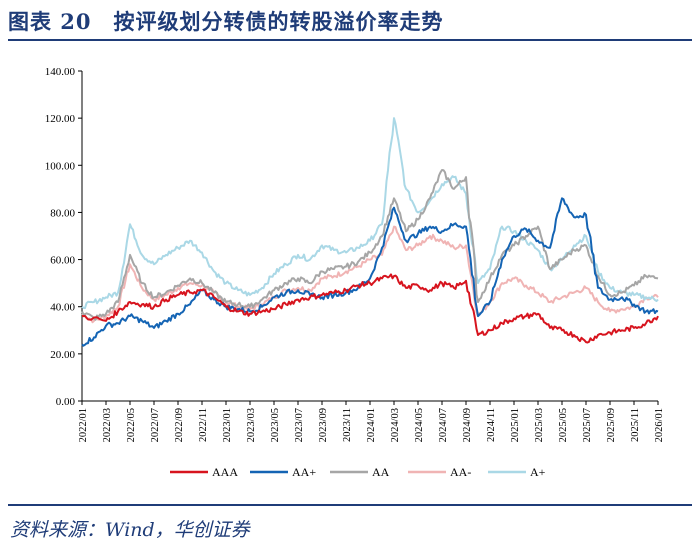 The width and height of the screenshot is (696, 560). Describe the element at coordinates (62, 261) in the screenshot. I see `y-tick-label: 60.00` at that location.